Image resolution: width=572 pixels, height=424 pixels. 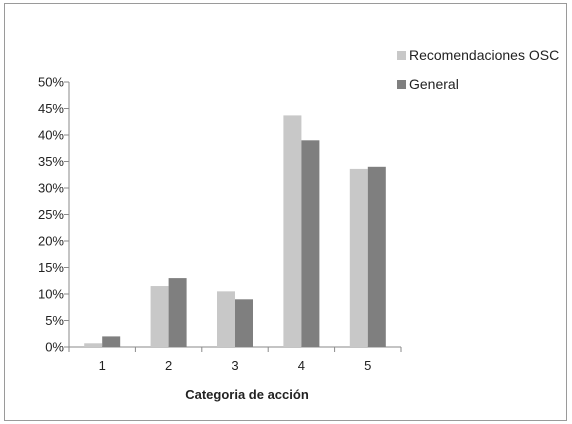 I want to click on y-tick-label: 45%, so click(x=51, y=108).